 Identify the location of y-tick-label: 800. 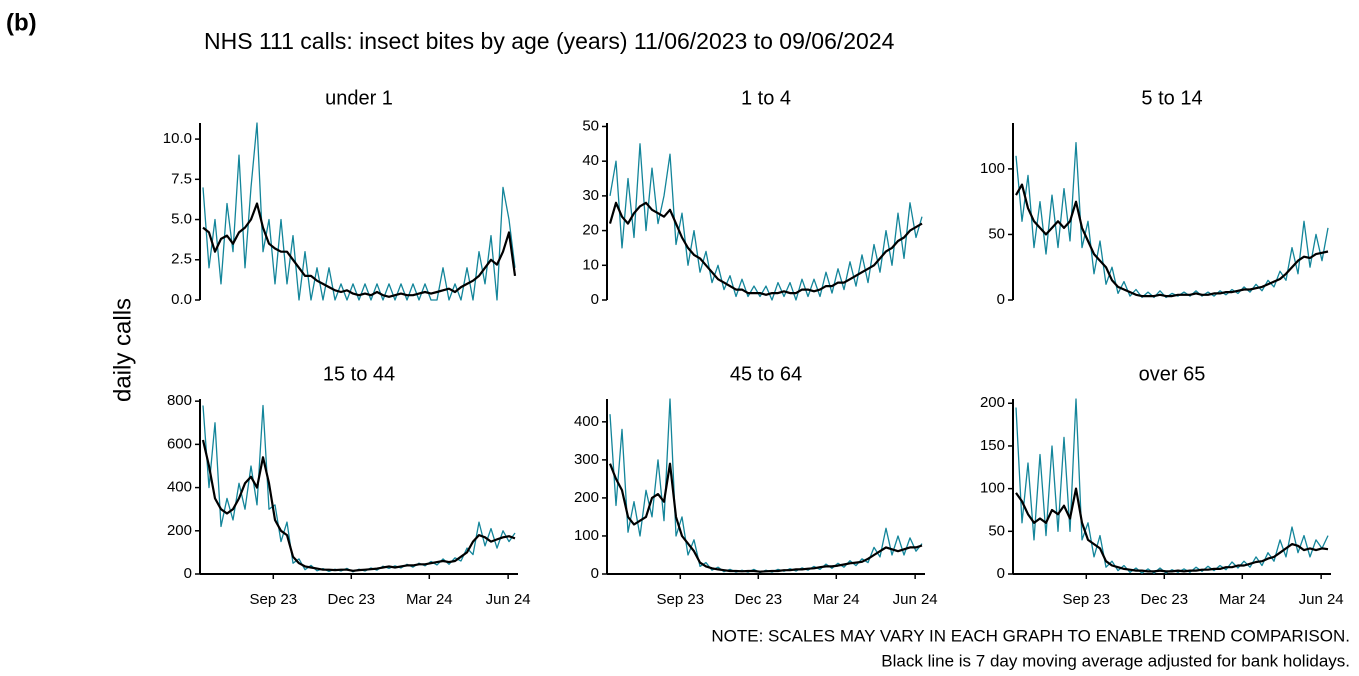
(179, 400).